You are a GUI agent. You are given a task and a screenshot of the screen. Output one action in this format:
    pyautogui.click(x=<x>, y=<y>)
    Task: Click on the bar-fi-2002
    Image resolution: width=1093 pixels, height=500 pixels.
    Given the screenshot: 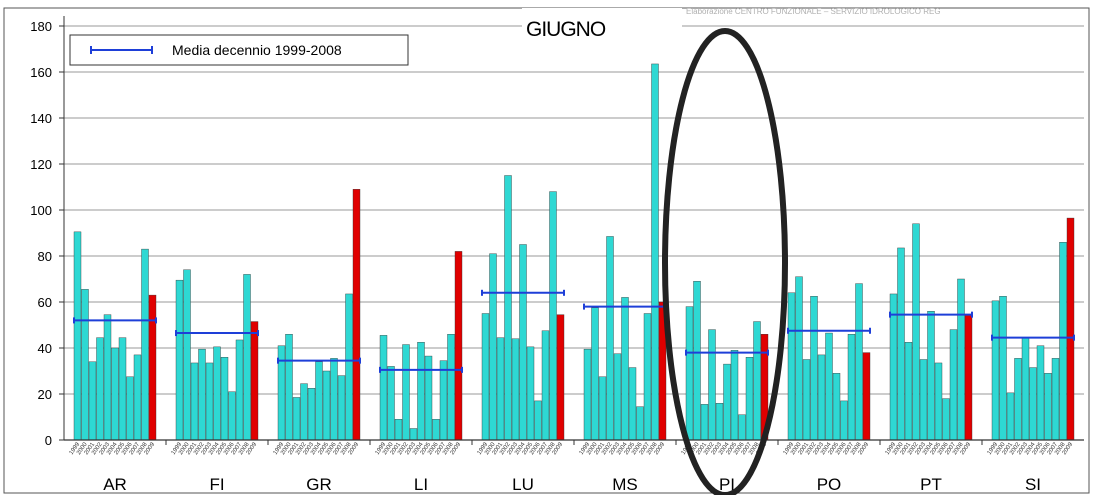 What is the action you would take?
    pyautogui.click(x=202, y=394)
    